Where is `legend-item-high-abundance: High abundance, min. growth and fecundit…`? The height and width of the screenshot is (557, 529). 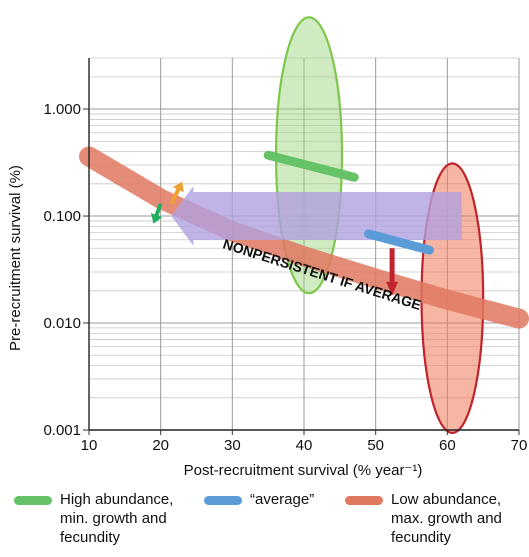
legend-item-high-abundance: High abundance, min. growth and fecundit… is located at coordinates (93, 518).